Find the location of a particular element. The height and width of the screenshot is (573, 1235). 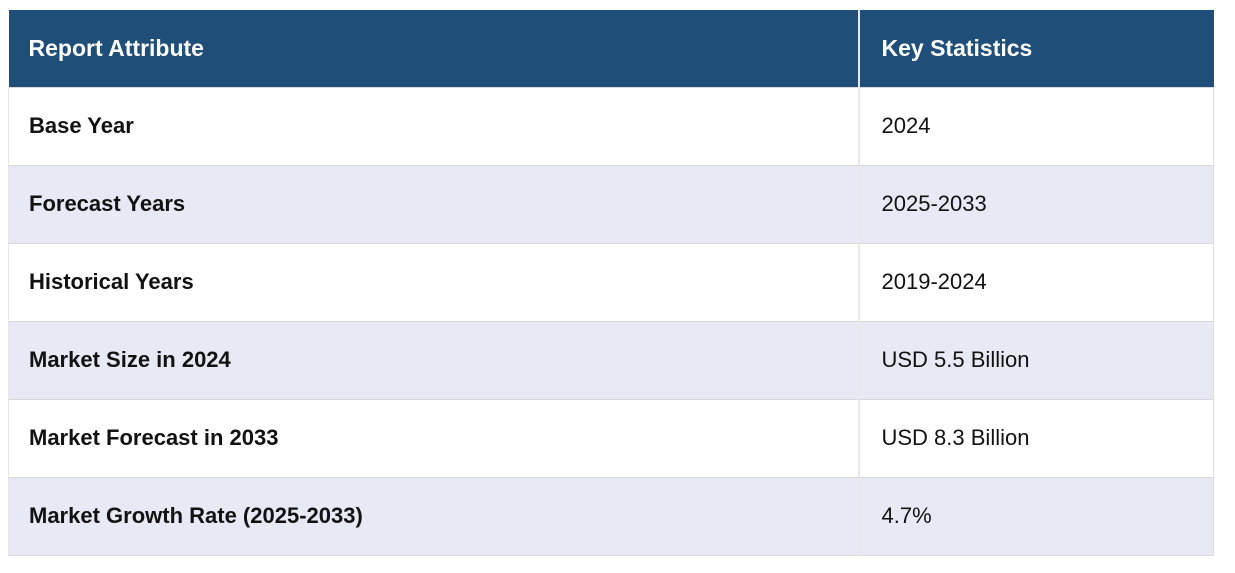

table-row-market-forecast: Market Forecast in 2033 USD 8.3 Billion is located at coordinates (611, 437).